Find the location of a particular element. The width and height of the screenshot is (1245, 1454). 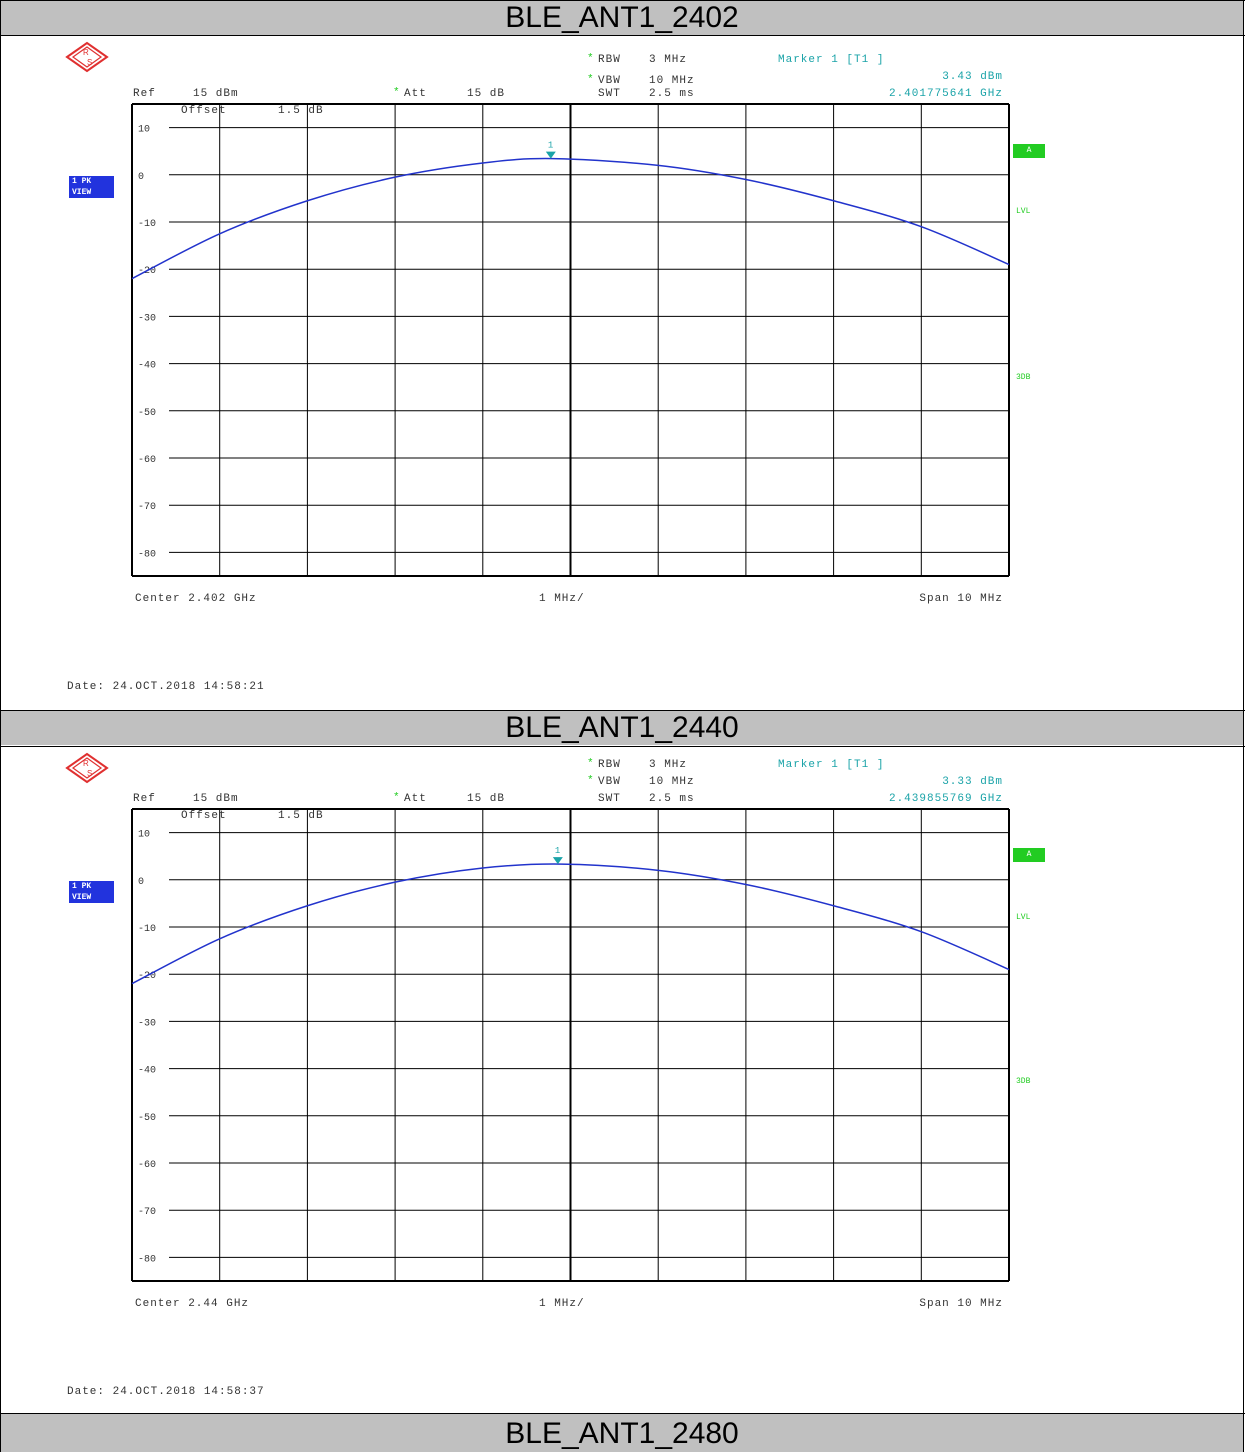

trace-a-badge: A is located at coordinates (1029, 151).